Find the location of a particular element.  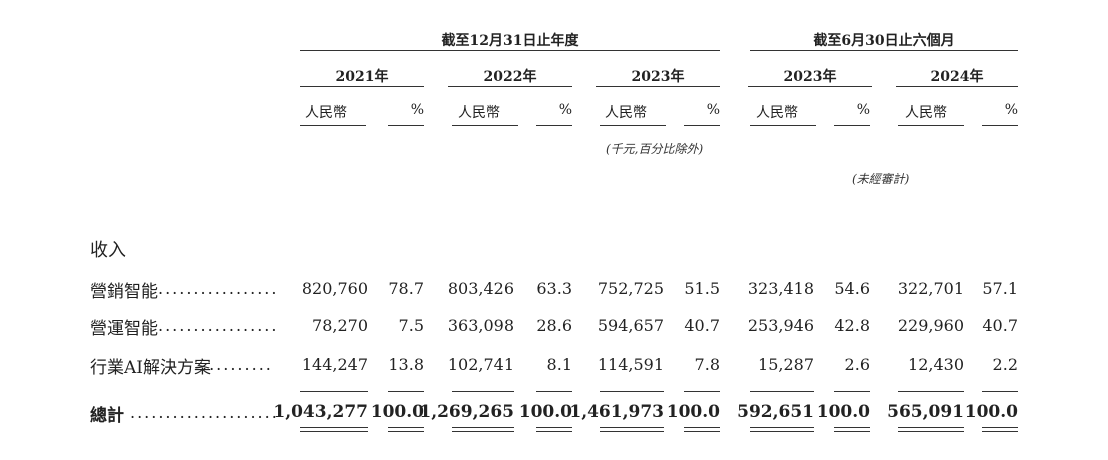

total-amount-cell: 1,043,277 is located at coordinates (320, 412).